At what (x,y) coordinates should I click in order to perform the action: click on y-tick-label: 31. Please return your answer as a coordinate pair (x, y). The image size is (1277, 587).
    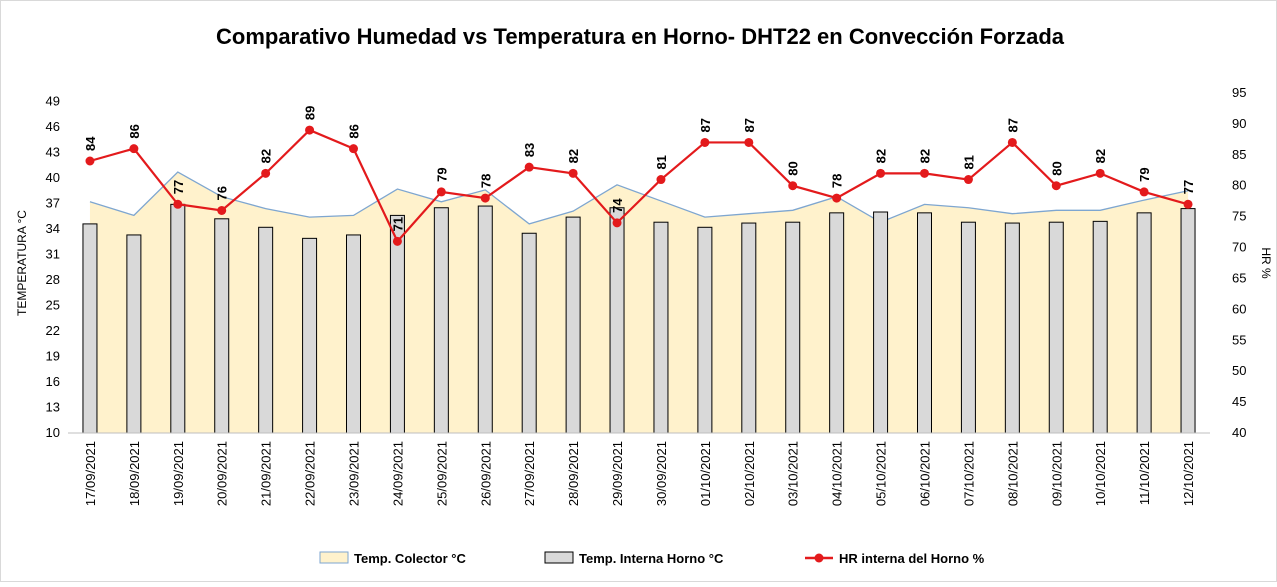
    Looking at the image, I should click on (53, 254).